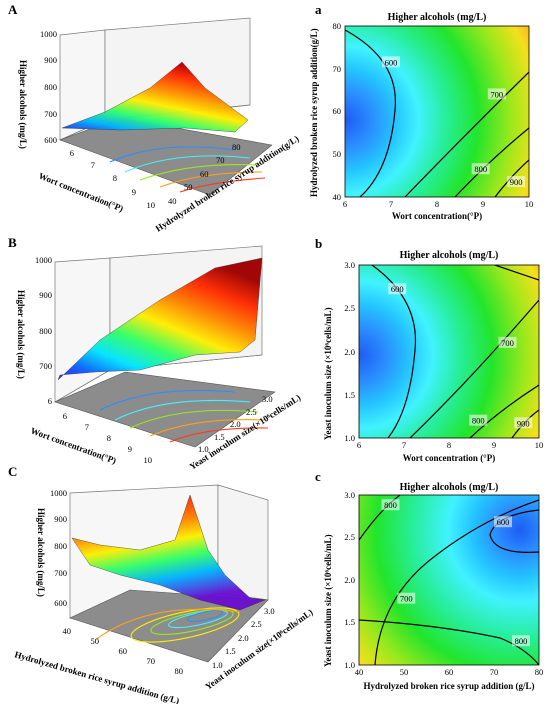  I want to click on panel-C-x-ticks: 40 50 60 70 80, so click(123, 651).